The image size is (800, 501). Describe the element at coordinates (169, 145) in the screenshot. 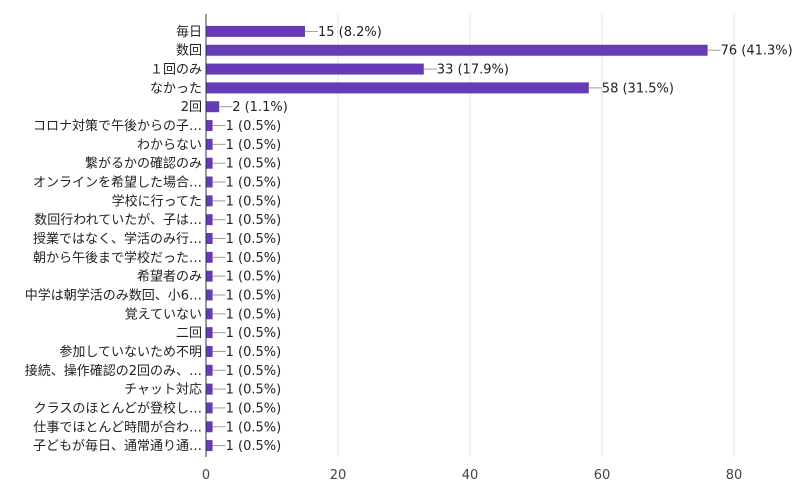

I see `category-label: わからない` at that location.